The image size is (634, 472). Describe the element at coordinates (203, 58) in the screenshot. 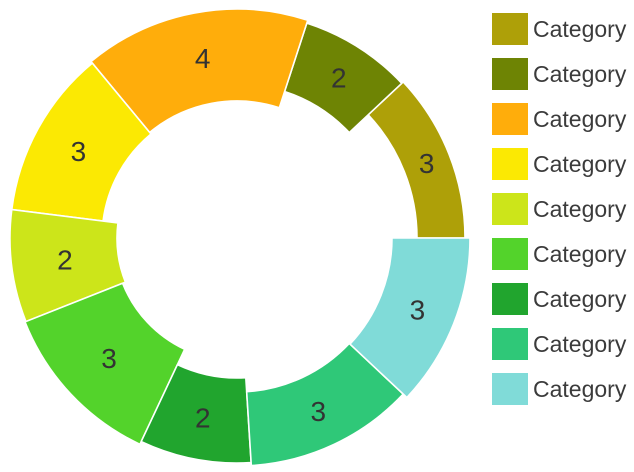

I see `segment-value-label: 4` at that location.